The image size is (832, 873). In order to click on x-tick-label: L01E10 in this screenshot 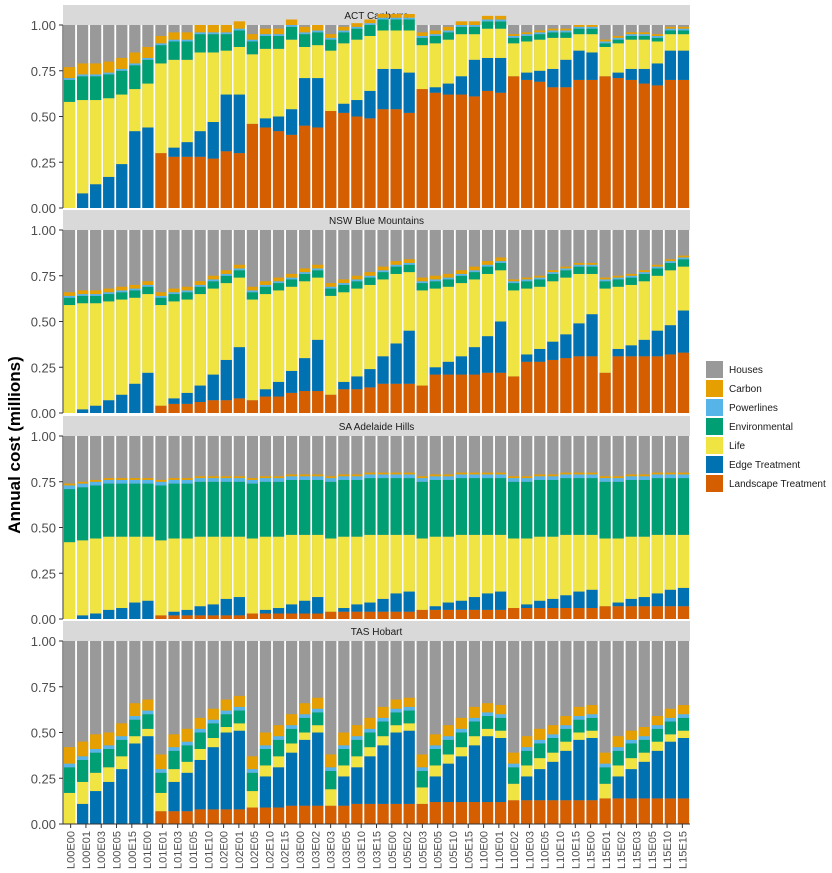, I will do `click(209, 850)`.